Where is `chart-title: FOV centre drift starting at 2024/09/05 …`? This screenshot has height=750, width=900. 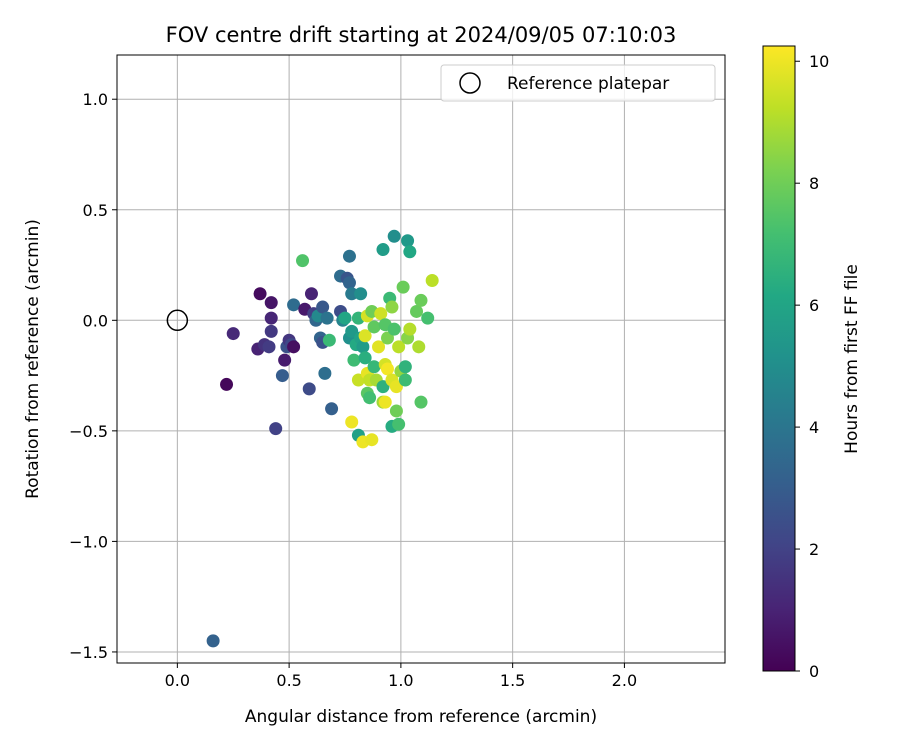 chart-title: FOV centre drift starting at 2024/09/05 … is located at coordinates (421, 35).